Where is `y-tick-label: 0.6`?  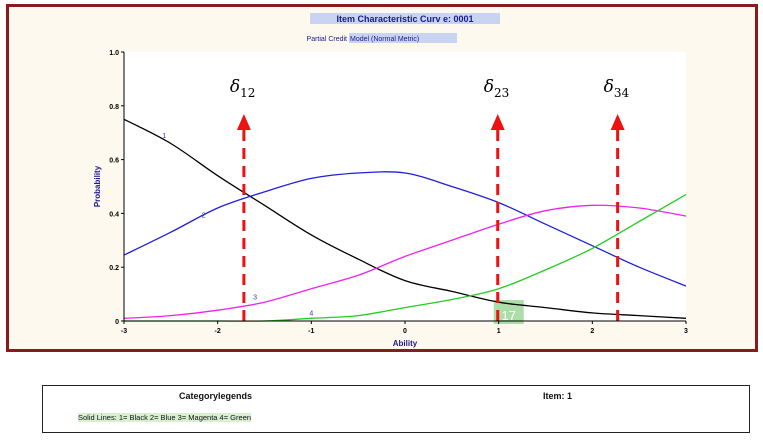 y-tick-label: 0.6 is located at coordinates (114, 161).